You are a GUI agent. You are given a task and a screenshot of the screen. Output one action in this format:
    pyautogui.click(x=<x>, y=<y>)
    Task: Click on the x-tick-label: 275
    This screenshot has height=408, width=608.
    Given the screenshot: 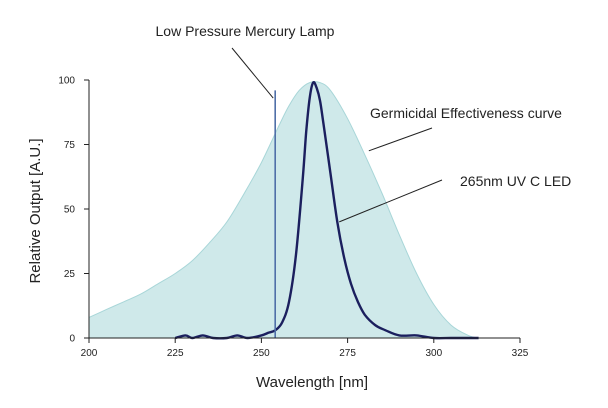 What is the action you would take?
    pyautogui.click(x=347, y=353)
    